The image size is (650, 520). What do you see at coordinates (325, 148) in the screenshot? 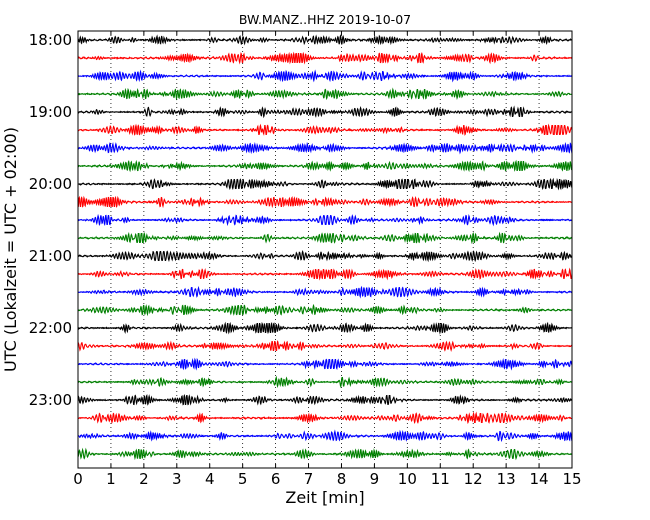
I see `trace-1930` at bounding box center [325, 148].